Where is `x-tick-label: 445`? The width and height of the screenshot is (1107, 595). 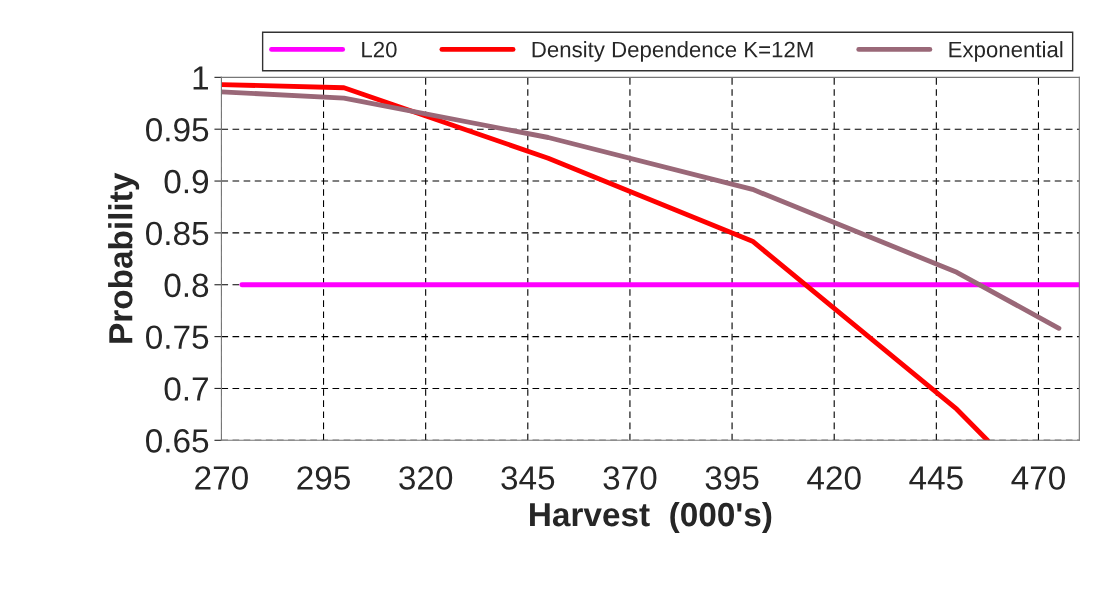 x-tick-label: 445 is located at coordinates (936, 478).